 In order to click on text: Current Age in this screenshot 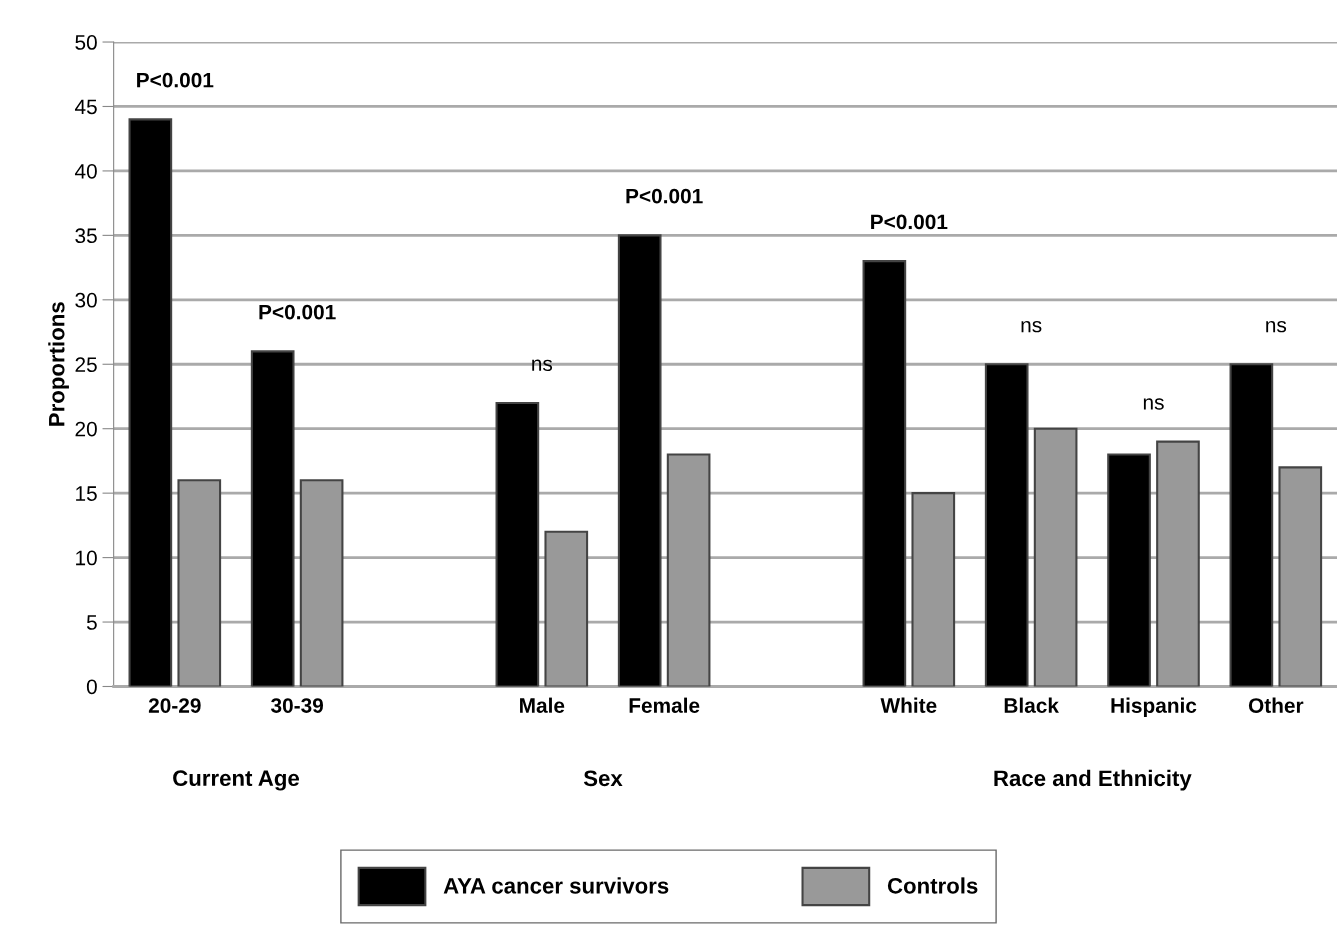, I will do `click(236, 780)`.